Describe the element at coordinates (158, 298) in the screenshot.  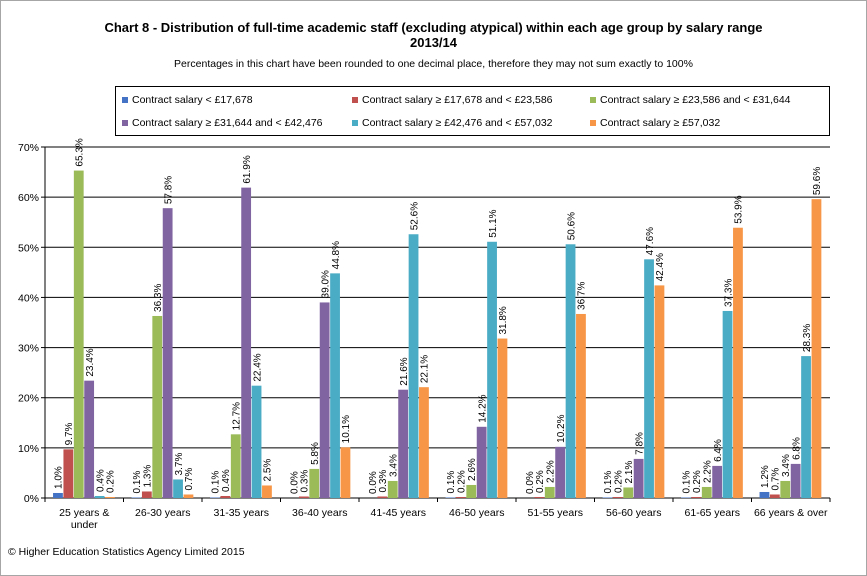
I see `data-label: 36.3%` at that location.